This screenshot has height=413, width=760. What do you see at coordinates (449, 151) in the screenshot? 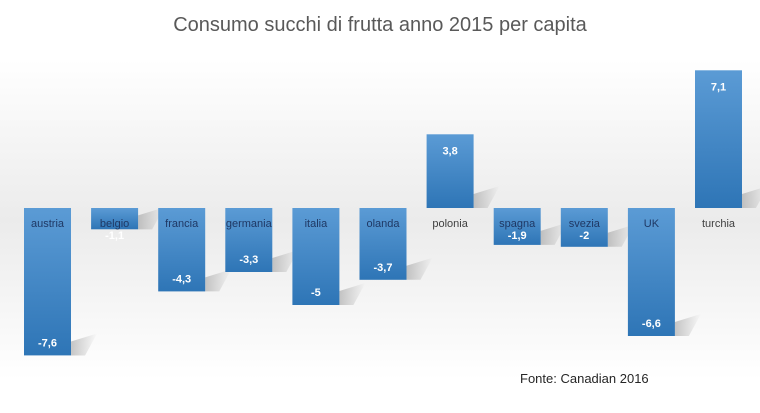
I see `value-label: 3,8` at bounding box center [449, 151].